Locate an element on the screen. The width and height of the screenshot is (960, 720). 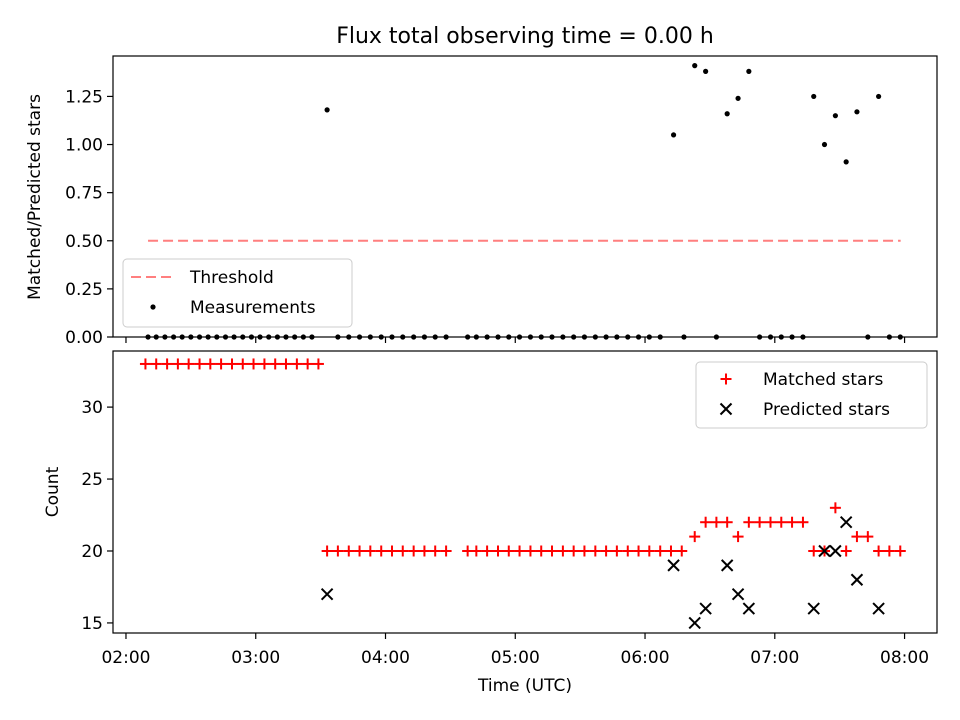
bottom-x-axis-label: Time (UTC) is located at coordinates (524, 686).